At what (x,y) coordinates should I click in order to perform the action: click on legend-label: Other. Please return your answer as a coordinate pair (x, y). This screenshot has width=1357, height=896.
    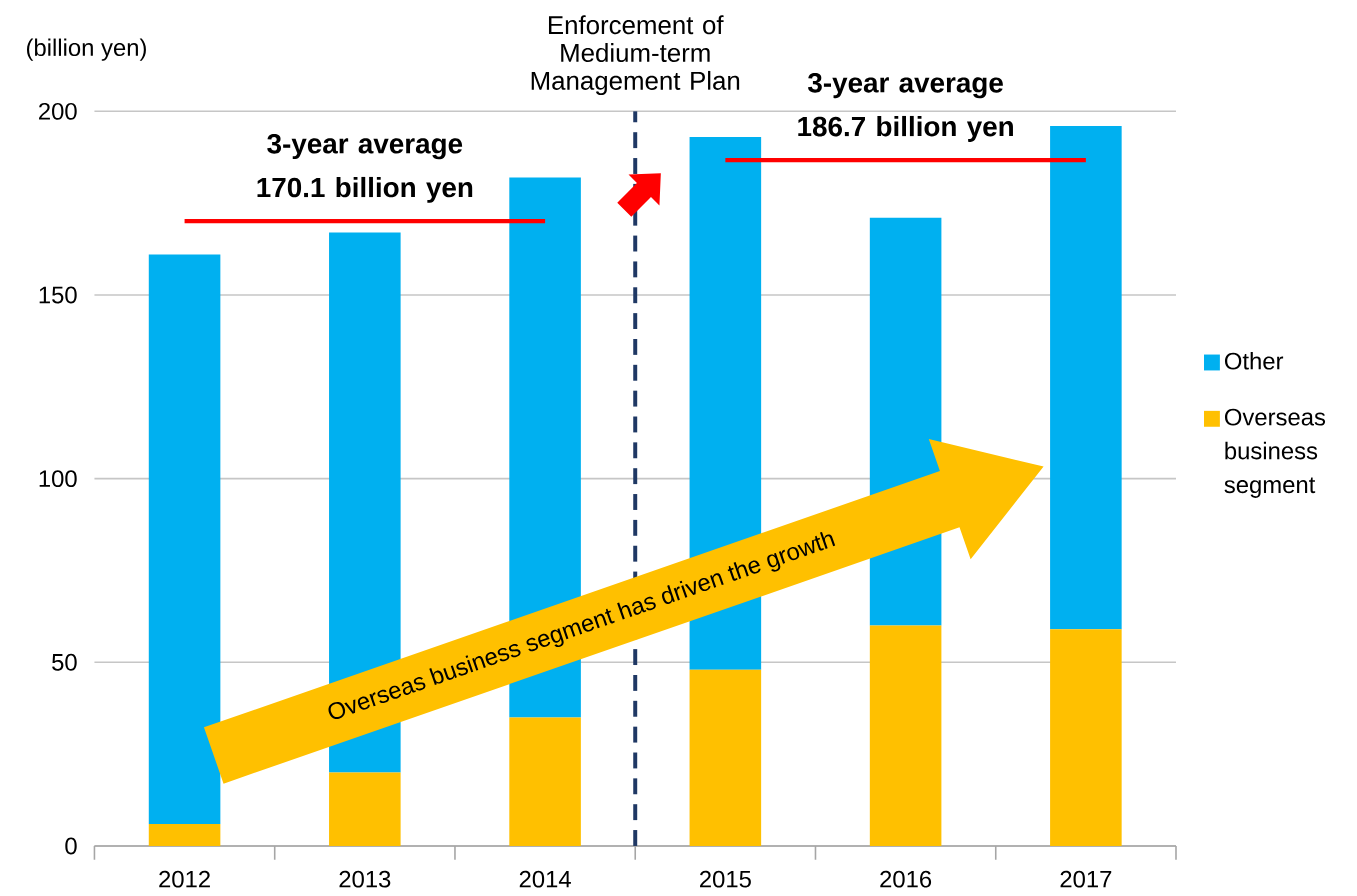
    Looking at the image, I should click on (1254, 361).